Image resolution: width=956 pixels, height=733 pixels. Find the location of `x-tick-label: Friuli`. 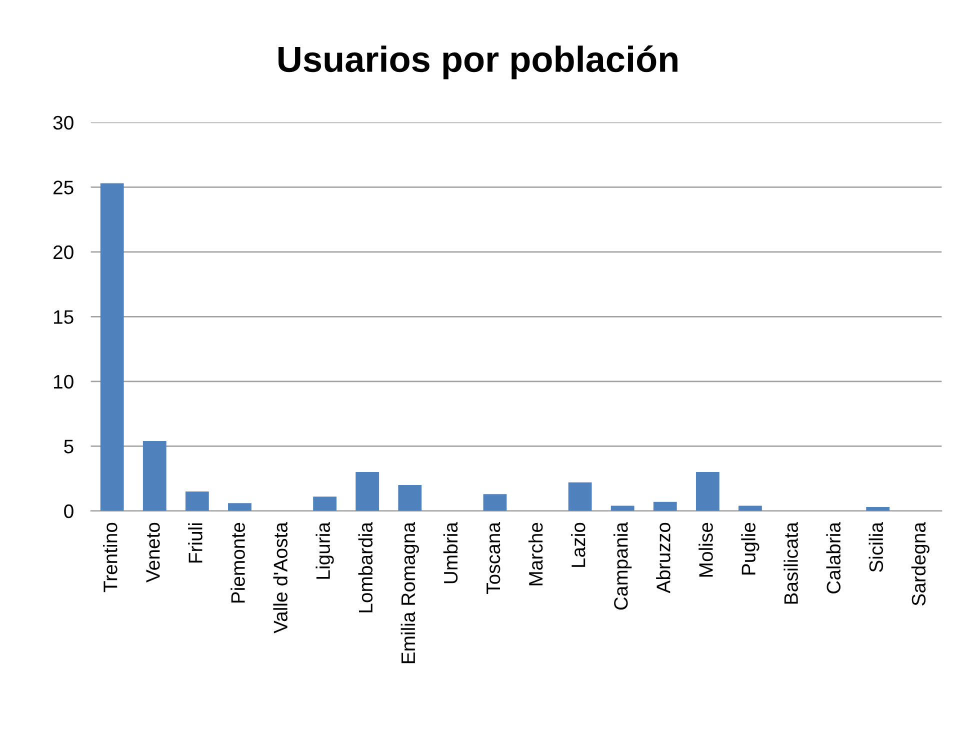

x-tick-label: Friuli is located at coordinates (195, 543).